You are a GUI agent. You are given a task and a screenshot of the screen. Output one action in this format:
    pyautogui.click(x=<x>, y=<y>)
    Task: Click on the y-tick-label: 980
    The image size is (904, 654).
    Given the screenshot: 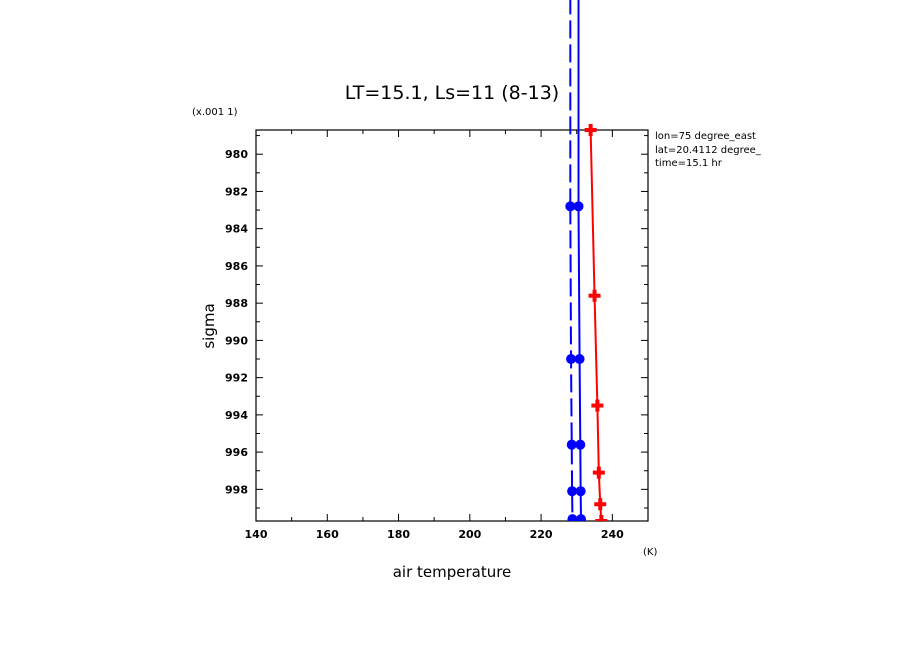 What is the action you would take?
    pyautogui.click(x=236, y=154)
    